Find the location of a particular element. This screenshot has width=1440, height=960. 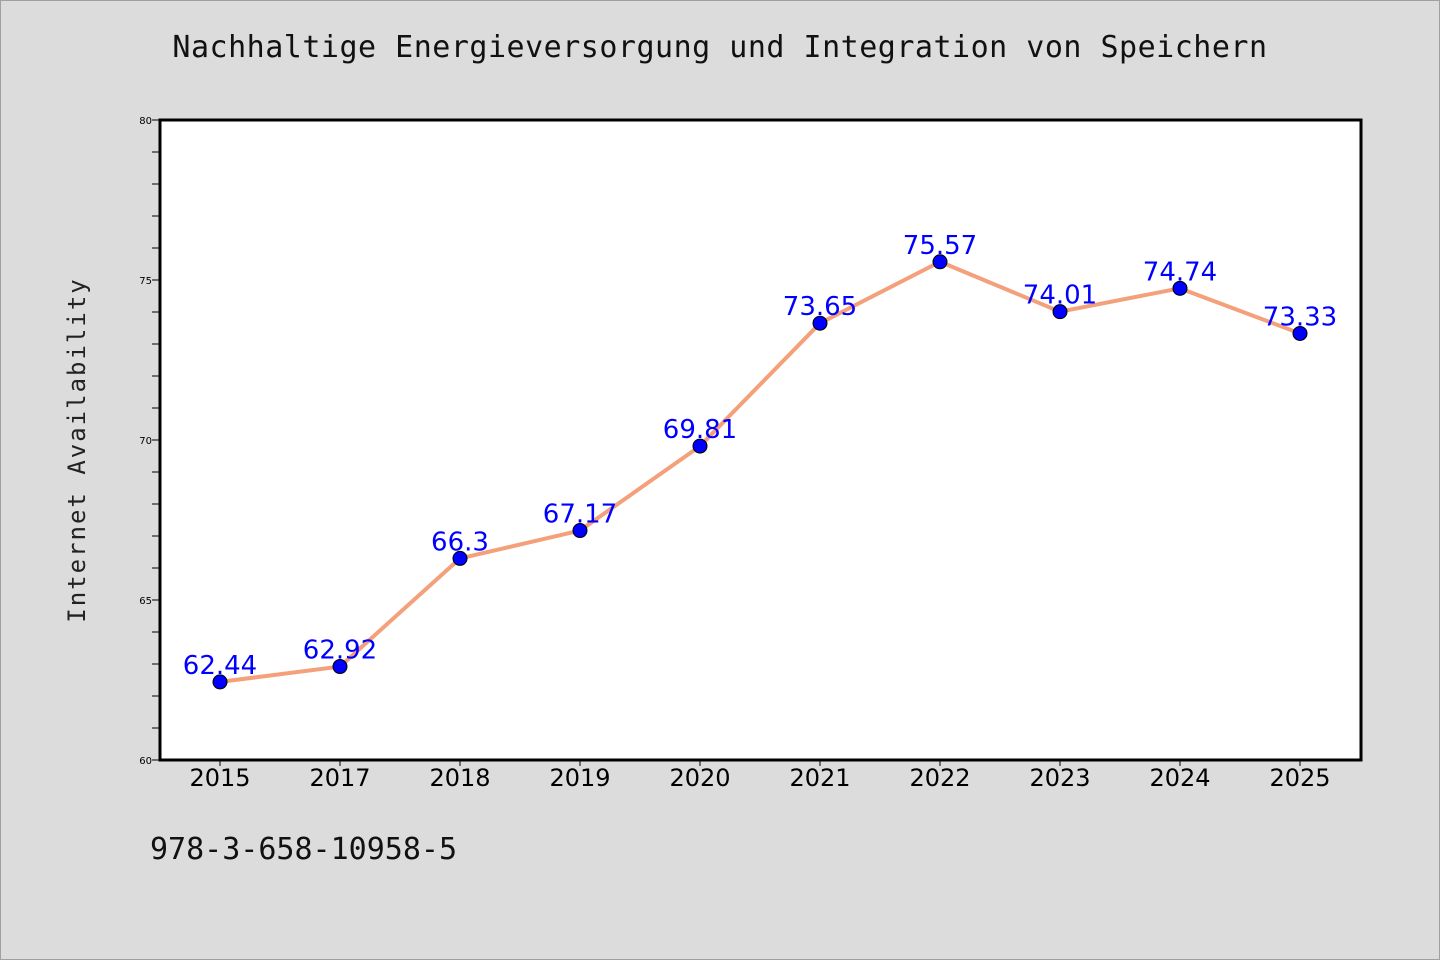

data-label: 73.33 is located at coordinates (1300, 317).